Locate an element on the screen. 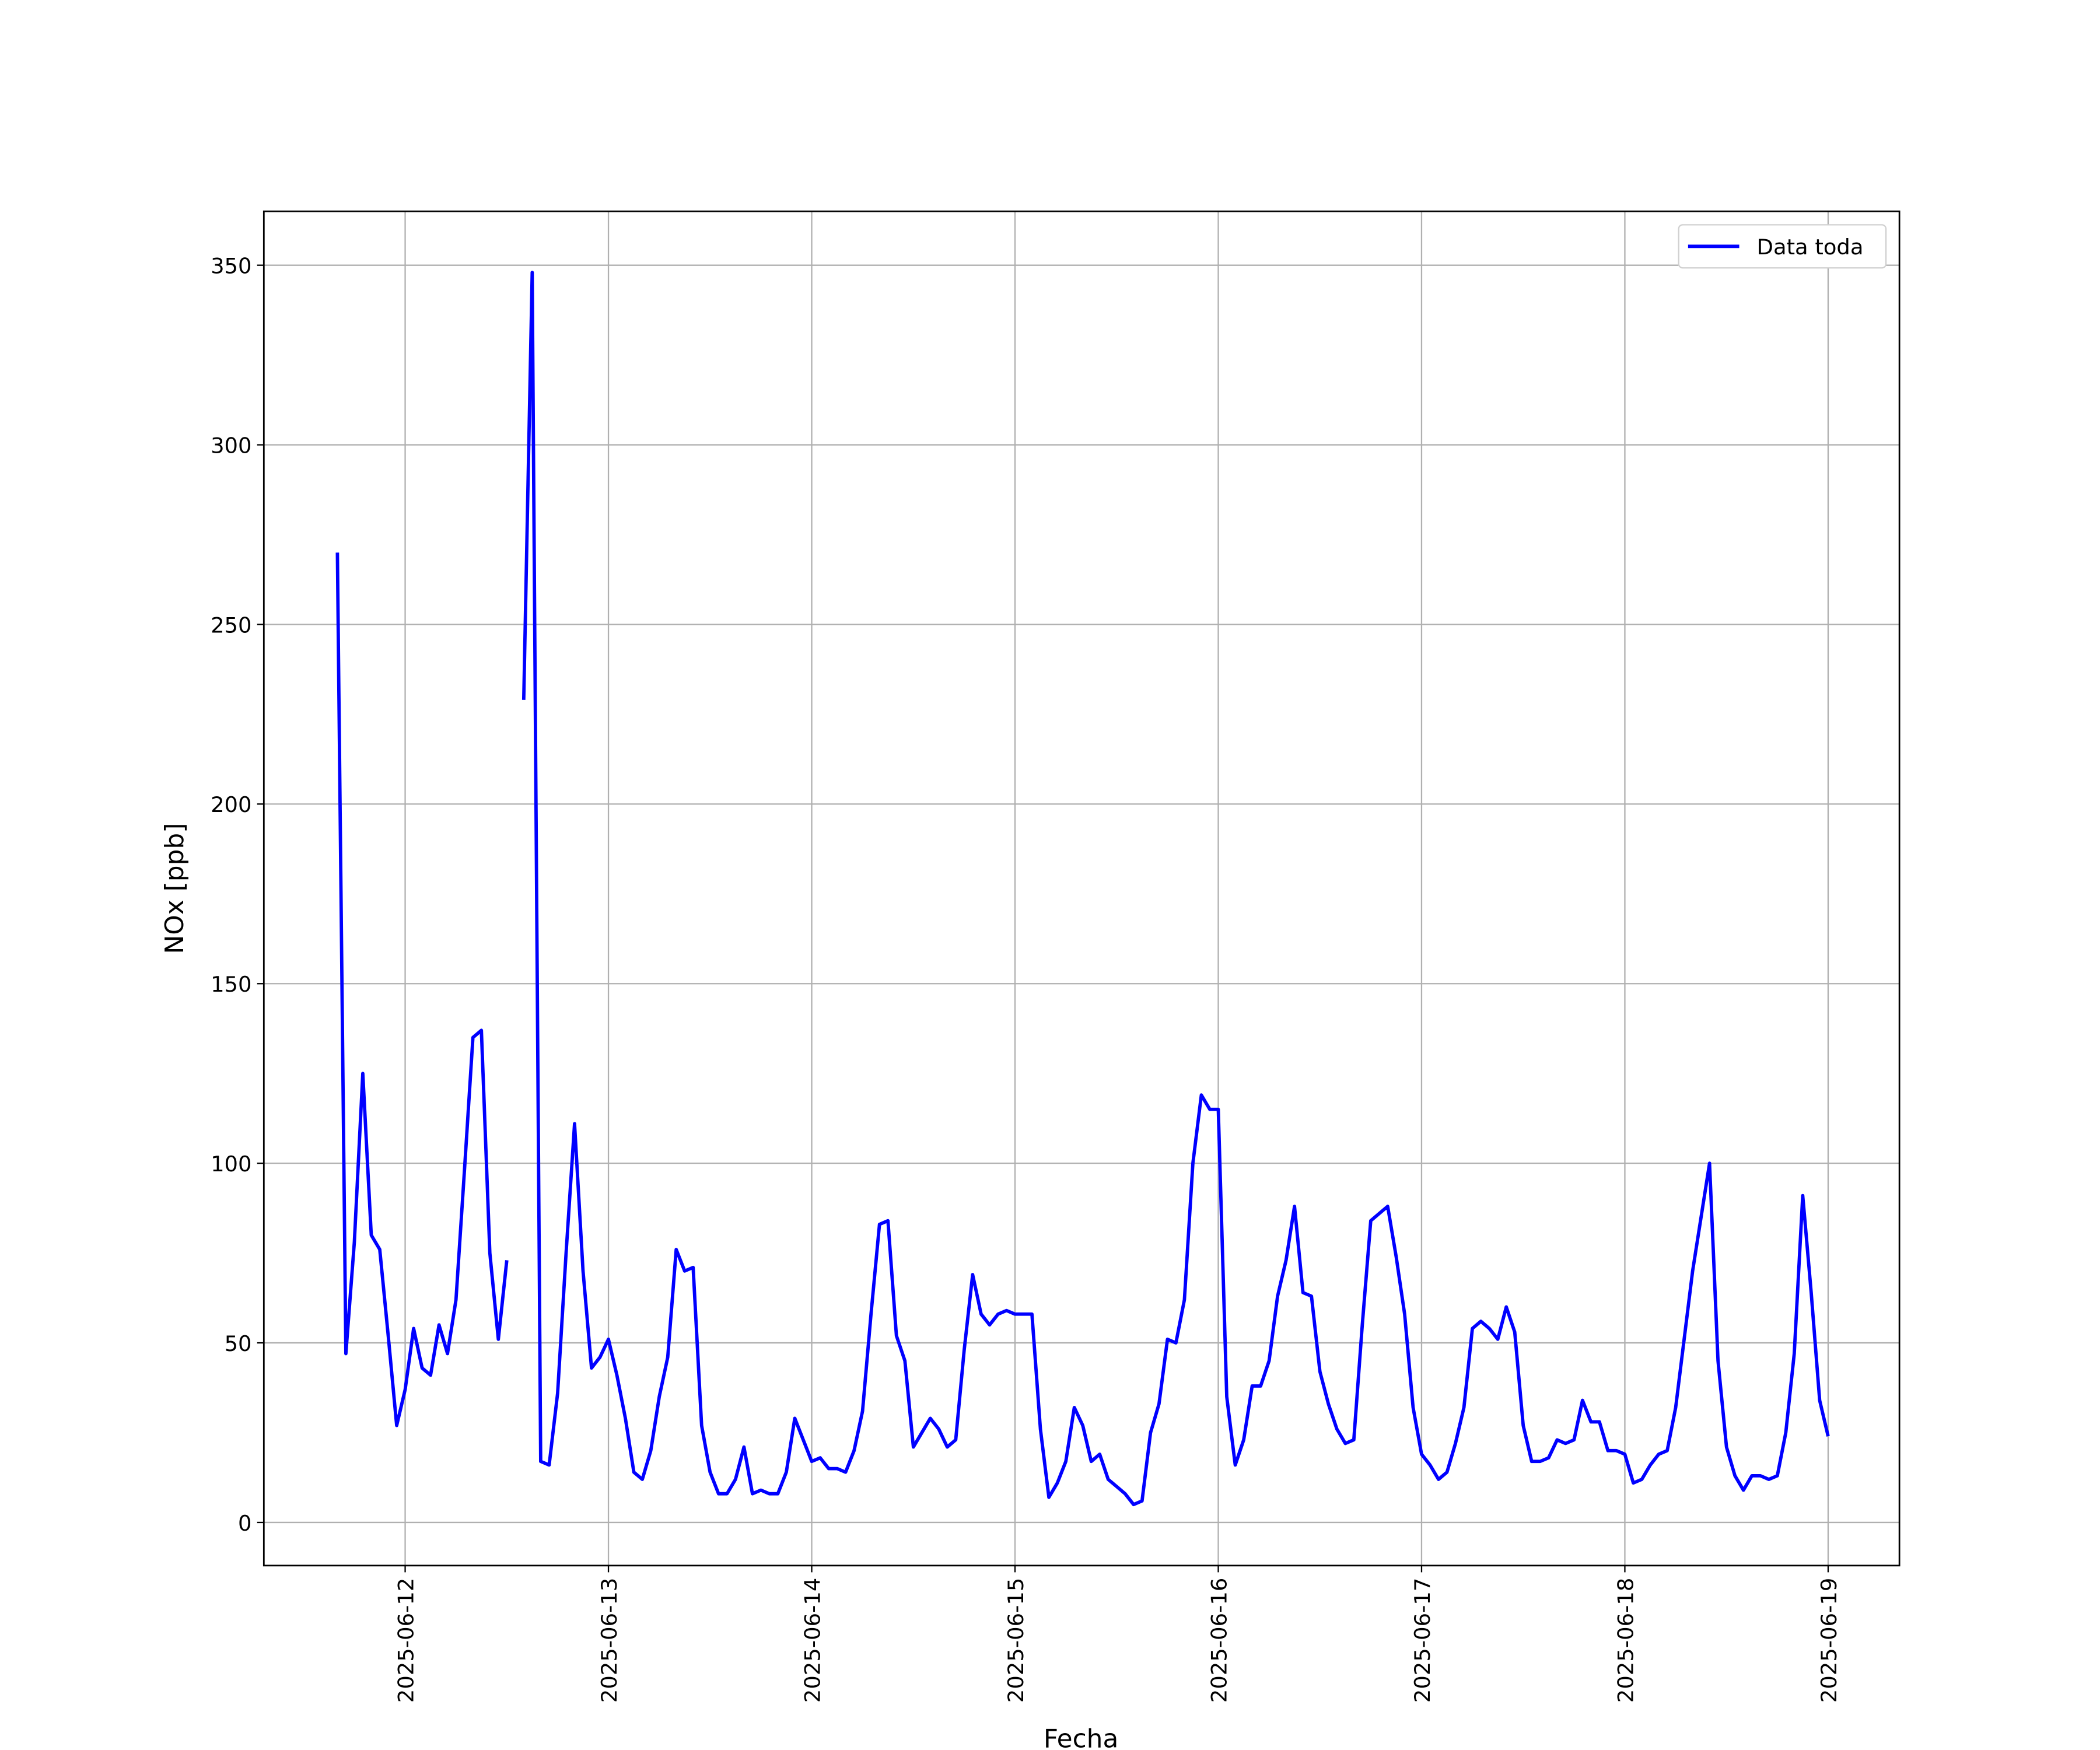 The height and width of the screenshot is (1750, 2100). y-tick-label: 150 is located at coordinates (231, 984).